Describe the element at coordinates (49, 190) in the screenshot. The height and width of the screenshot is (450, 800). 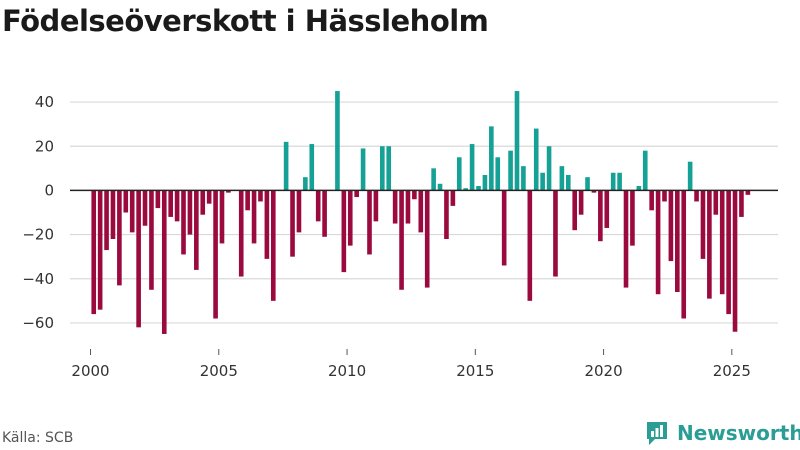
I see `y-tick-label: 0` at that location.